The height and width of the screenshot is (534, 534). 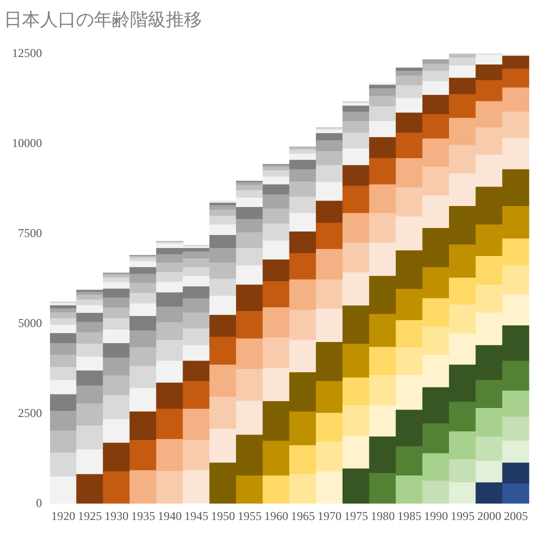 I want to click on x-tick-label: 1925, so click(x=90, y=515).